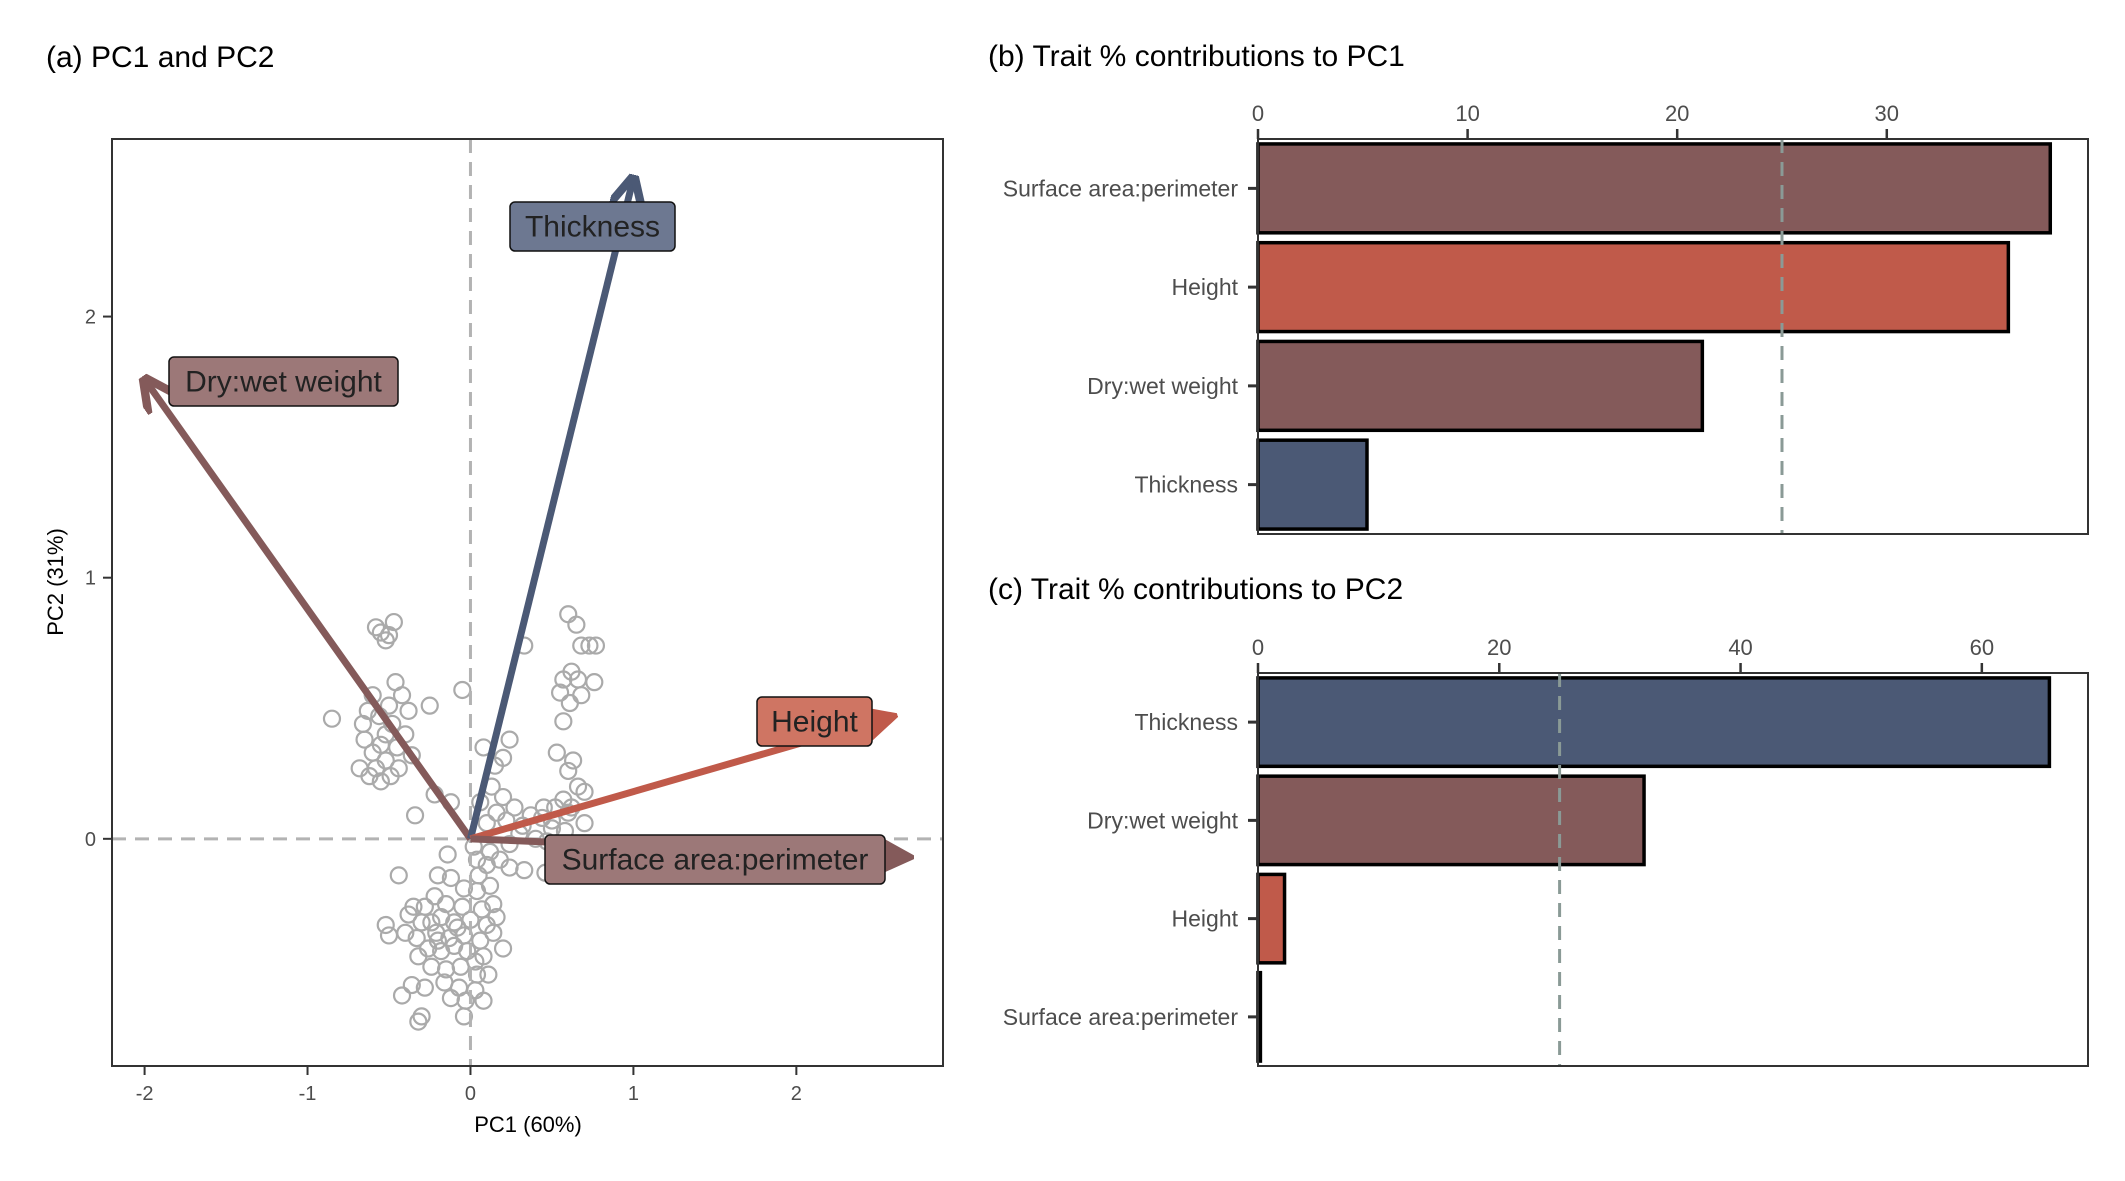  I want to click on x-axis-label: PC1 (60%), so click(528, 1124).